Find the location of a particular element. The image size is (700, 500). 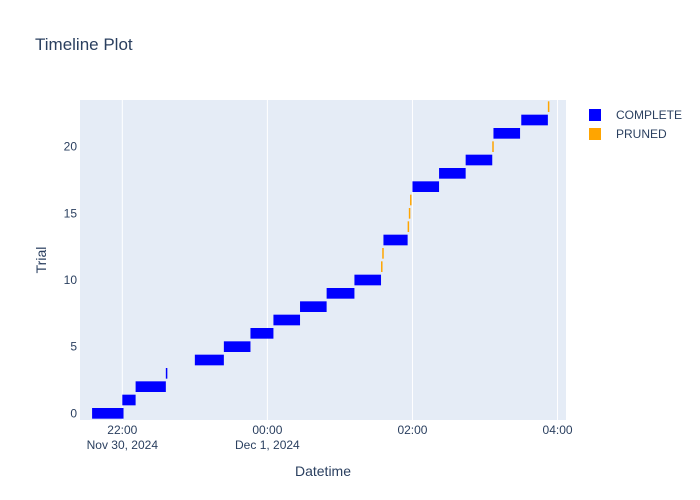

x-tick-label: 00:00 is located at coordinates (267, 430).